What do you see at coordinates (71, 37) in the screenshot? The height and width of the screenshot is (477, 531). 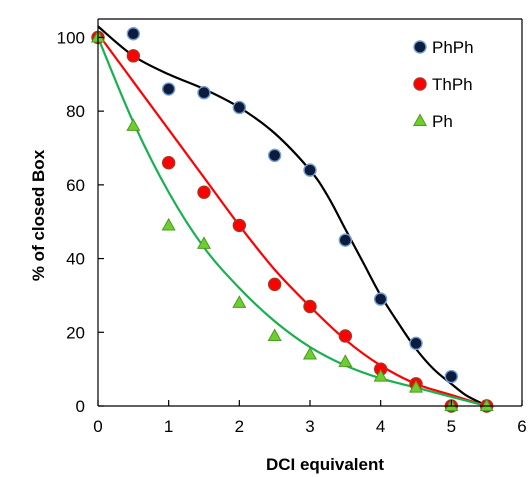 I see `y-tick-label: 100` at bounding box center [71, 37].